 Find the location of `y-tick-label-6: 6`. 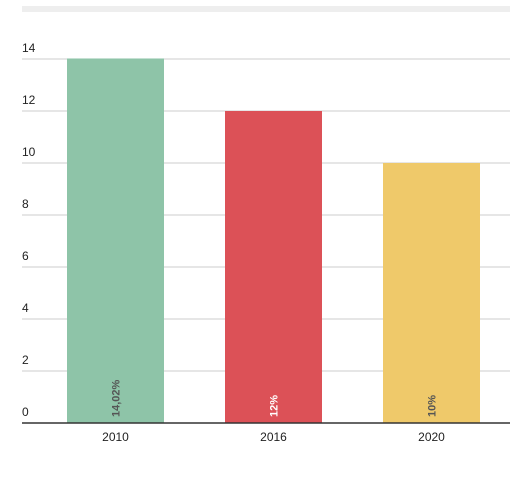

y-tick-label-6: 6 is located at coordinates (25, 256).